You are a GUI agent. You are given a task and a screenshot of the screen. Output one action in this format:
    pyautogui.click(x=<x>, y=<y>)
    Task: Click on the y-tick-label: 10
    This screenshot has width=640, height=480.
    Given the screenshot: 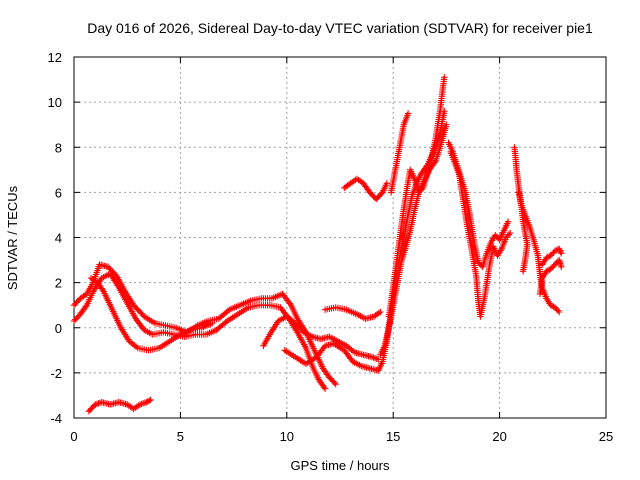 What is the action you would take?
    pyautogui.click(x=55, y=102)
    